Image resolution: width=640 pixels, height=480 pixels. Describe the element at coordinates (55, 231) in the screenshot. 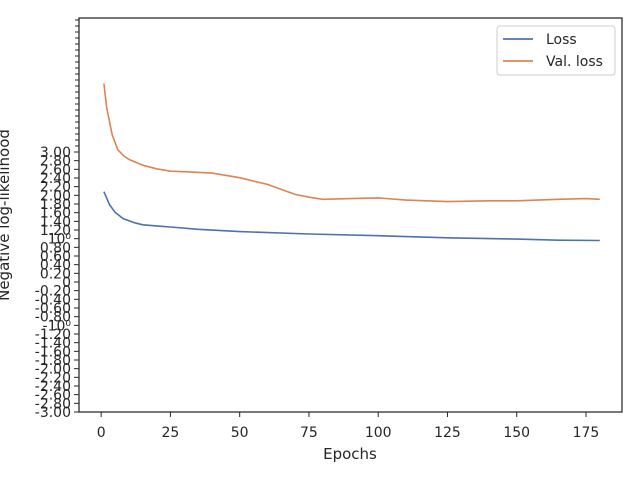

I see `y-tick-label: 1.20` at that location.